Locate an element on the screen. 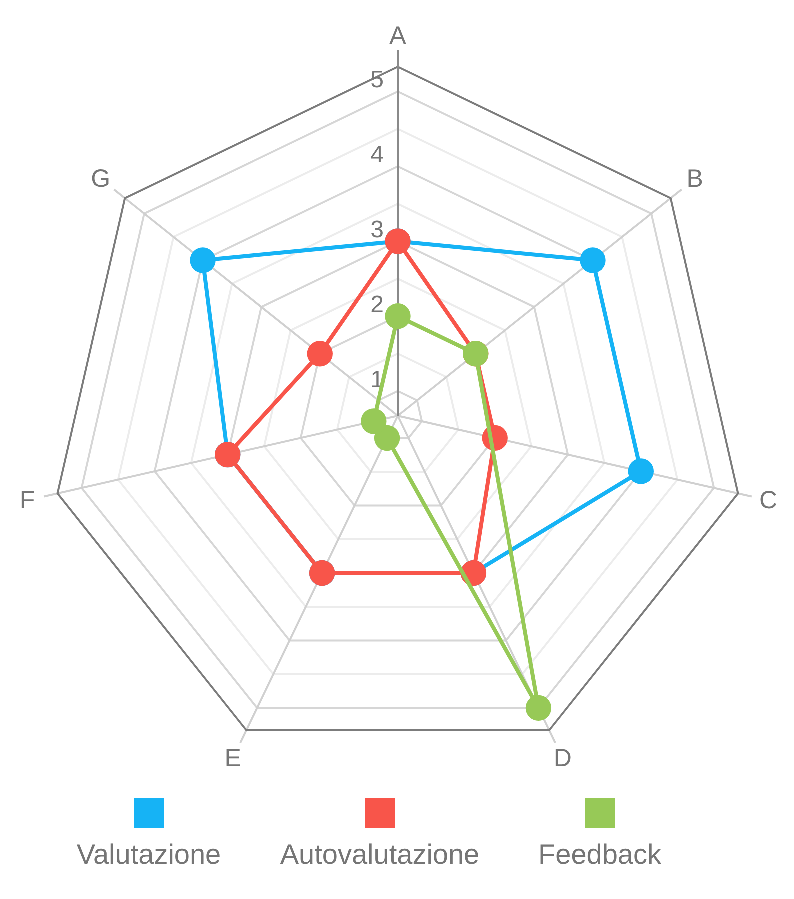 The width and height of the screenshot is (794, 899). legend-label: Valutazione is located at coordinates (149, 854).